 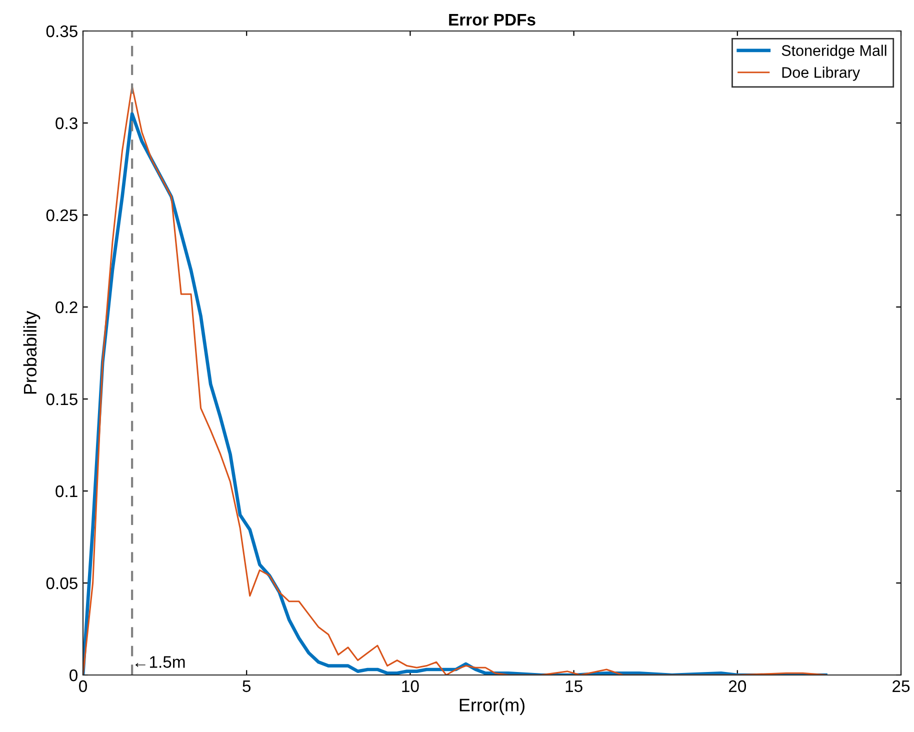 What do you see at coordinates (62, 583) in the screenshot?
I see `y-tick-label: 0.05` at bounding box center [62, 583].